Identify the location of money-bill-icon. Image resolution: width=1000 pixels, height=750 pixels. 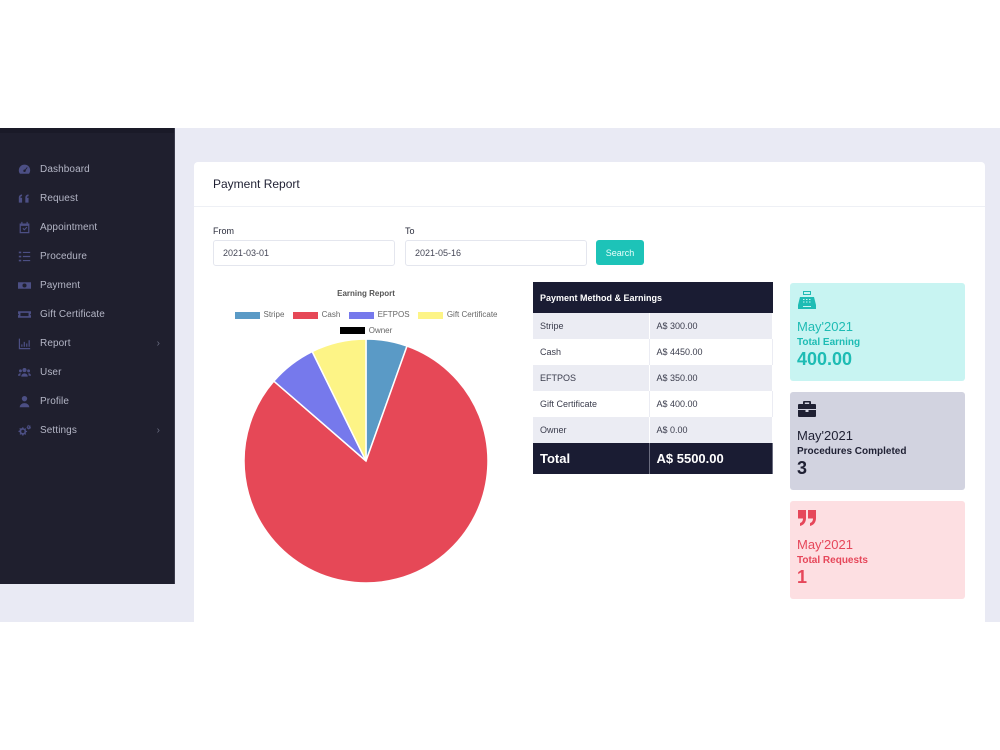
(24, 286).